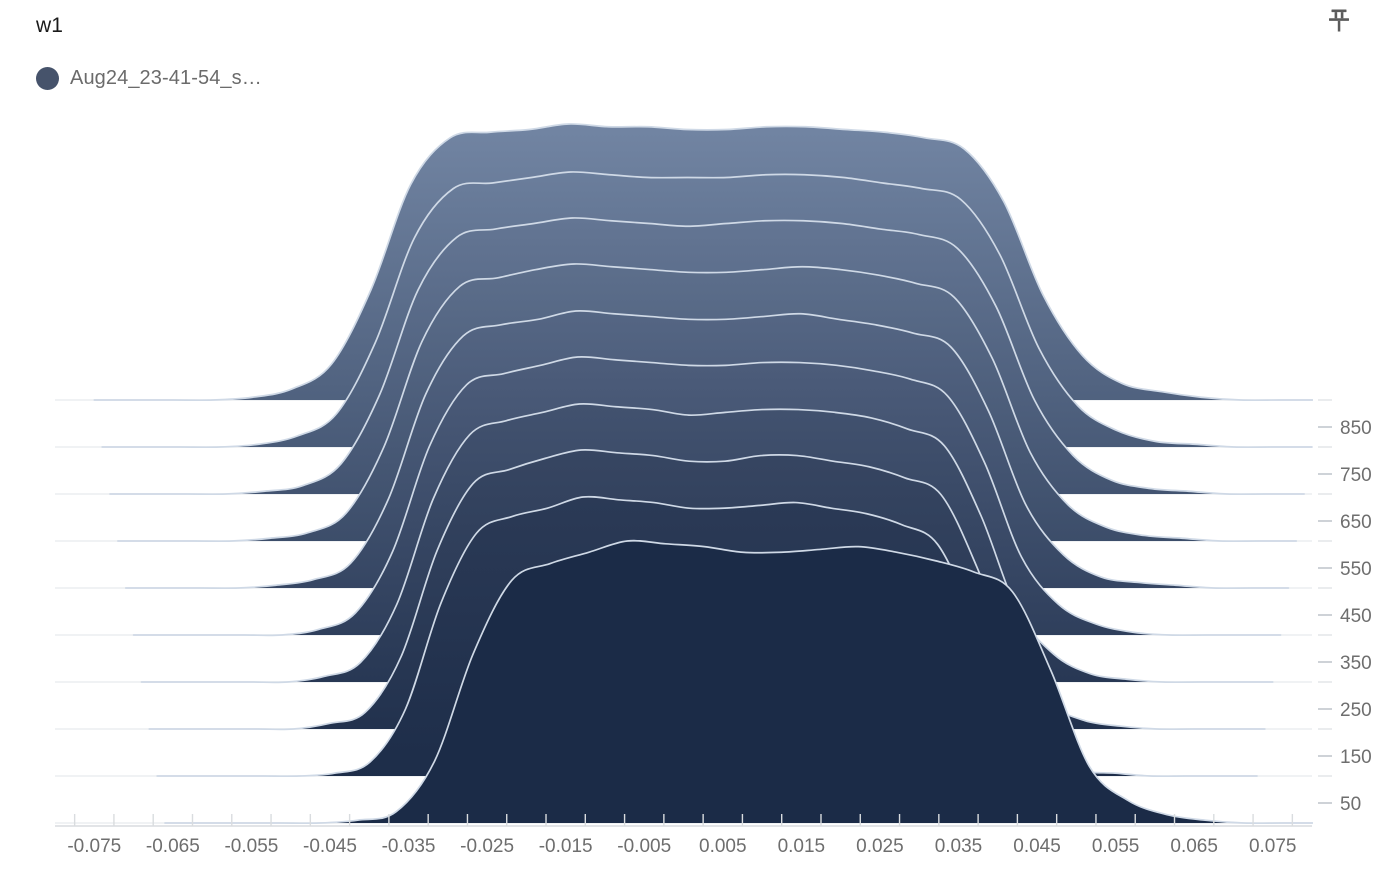 The height and width of the screenshot is (892, 1398). Describe the element at coordinates (880, 846) in the screenshot. I see `x-axis-tick-label: 0.025` at that location.